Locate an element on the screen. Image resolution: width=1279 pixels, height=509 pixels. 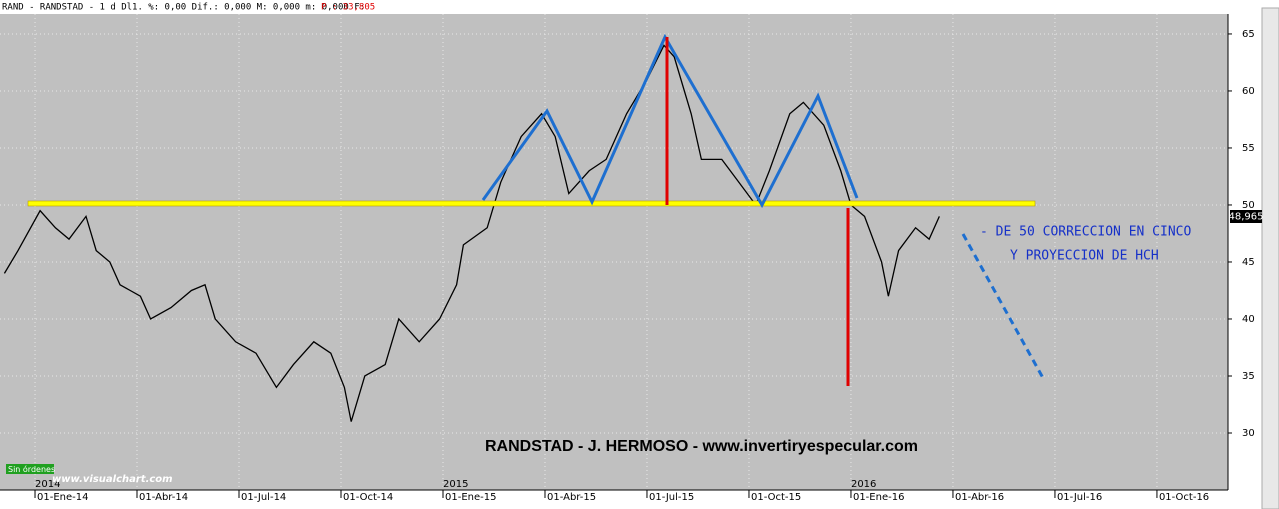
status: Sin órdenes is located at coordinates (31, 469).